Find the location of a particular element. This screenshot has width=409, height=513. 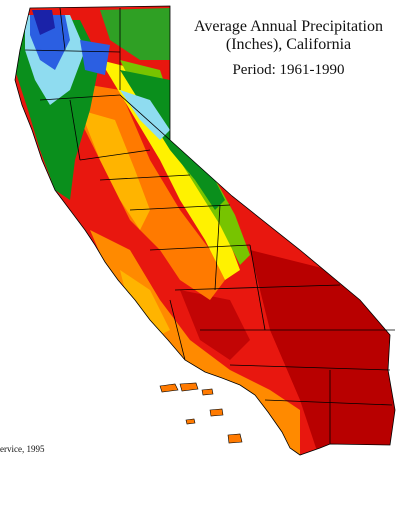

zone-cyan-sierra is located at coordinates (145, 115).